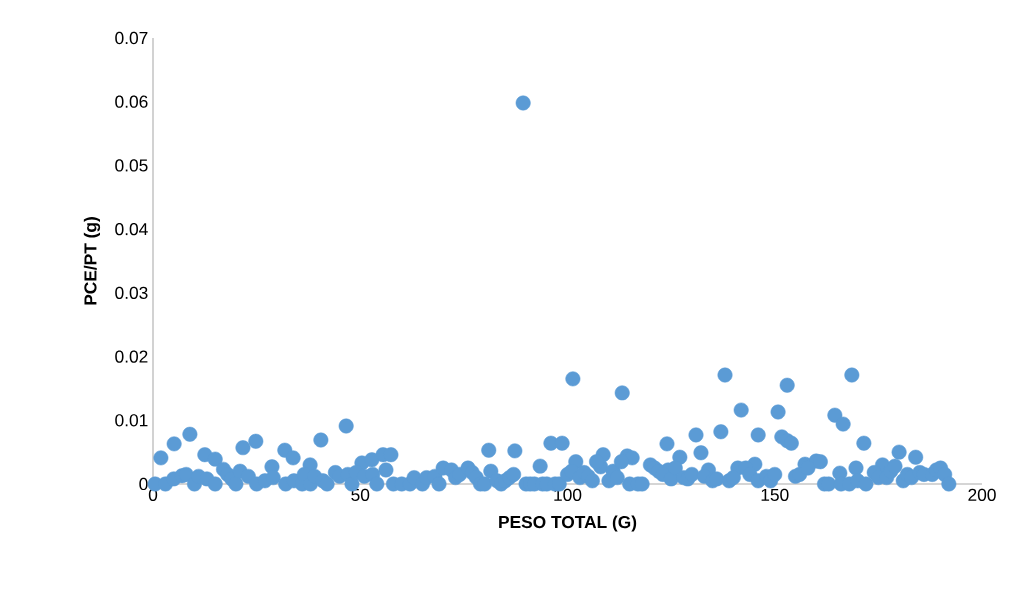 This screenshot has height=603, width=1017. Describe the element at coordinates (92, 261) in the screenshot. I see `y-axis-title: PCE/PT (g)` at that location.